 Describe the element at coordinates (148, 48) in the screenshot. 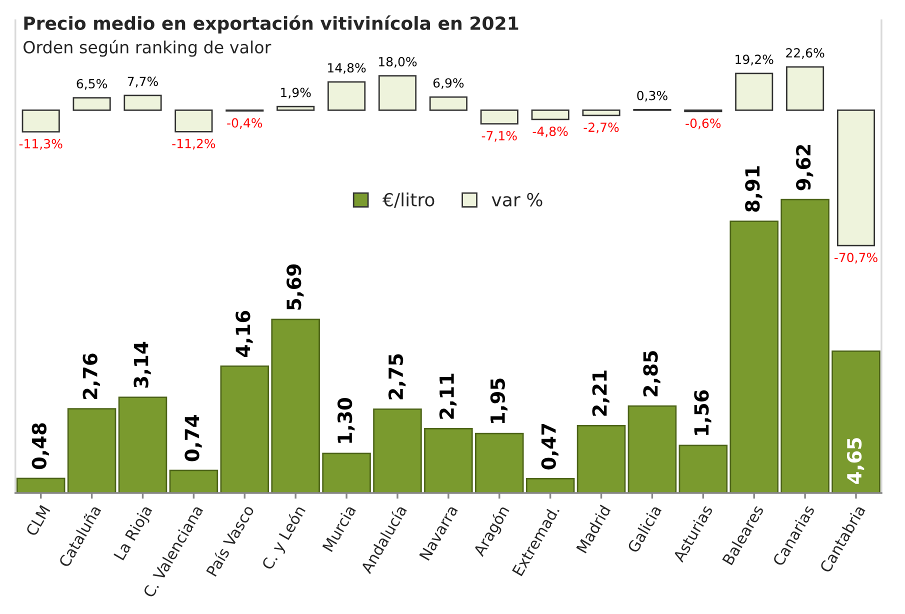

I see `text: Orden según ranking de valor` at that location.